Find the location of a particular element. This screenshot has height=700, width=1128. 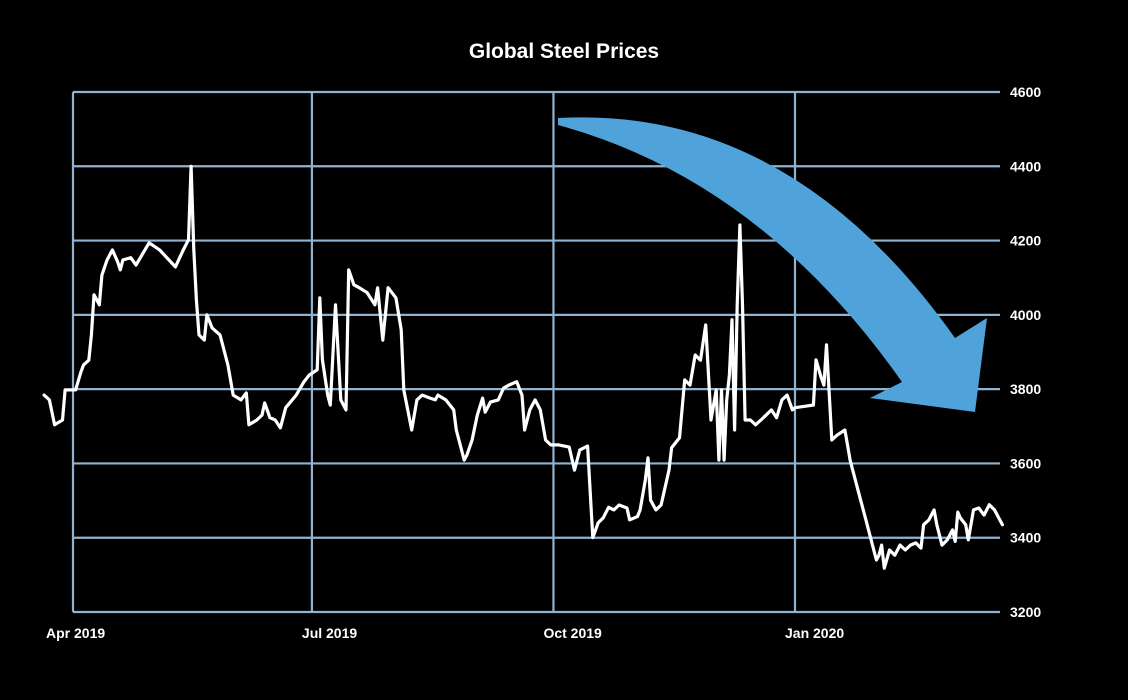

x-tick-label: Jan 2020 is located at coordinates (814, 633).